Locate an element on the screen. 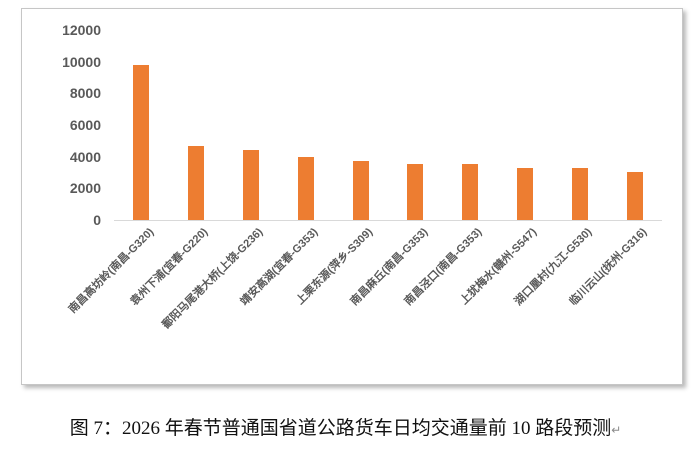 The height and width of the screenshot is (465, 691). x-axis-line is located at coordinates (388, 220).